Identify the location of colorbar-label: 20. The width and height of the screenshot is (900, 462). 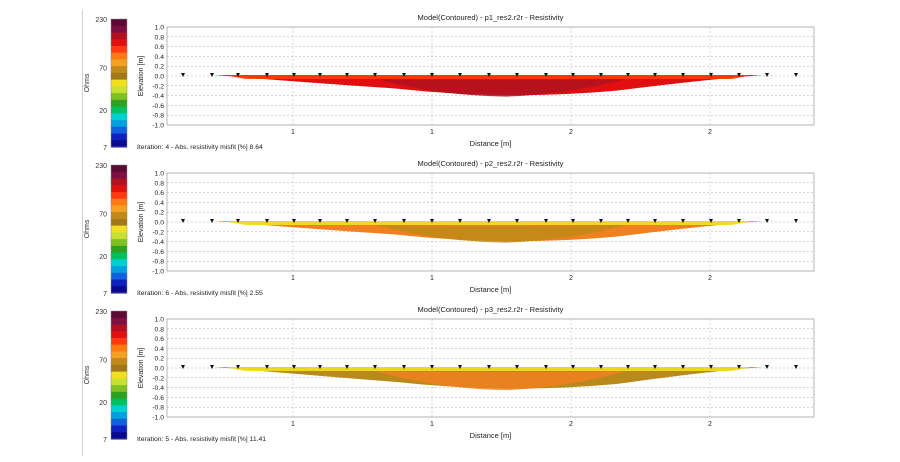
(103, 403).